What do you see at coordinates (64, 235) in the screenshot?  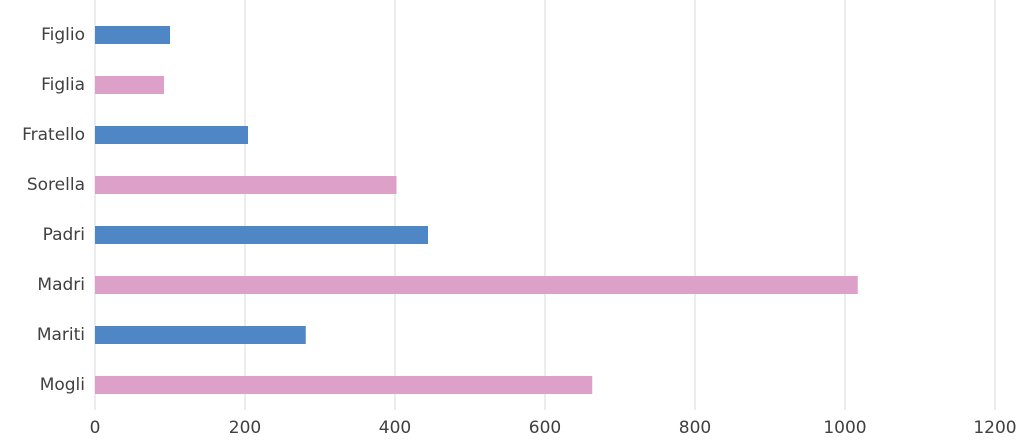 I see `y-tick-label: Padri` at bounding box center [64, 235].